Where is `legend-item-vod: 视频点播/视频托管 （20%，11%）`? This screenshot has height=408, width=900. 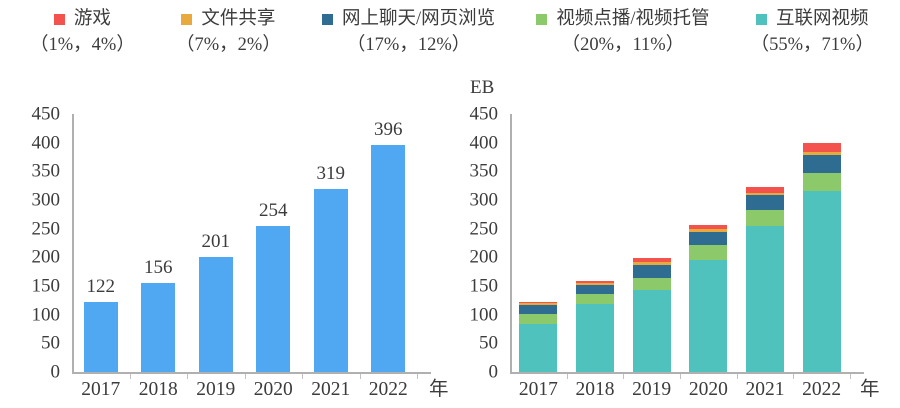
legend-item-vod: 视频点播/视频托管 （20%，11%） is located at coordinates (622, 31).